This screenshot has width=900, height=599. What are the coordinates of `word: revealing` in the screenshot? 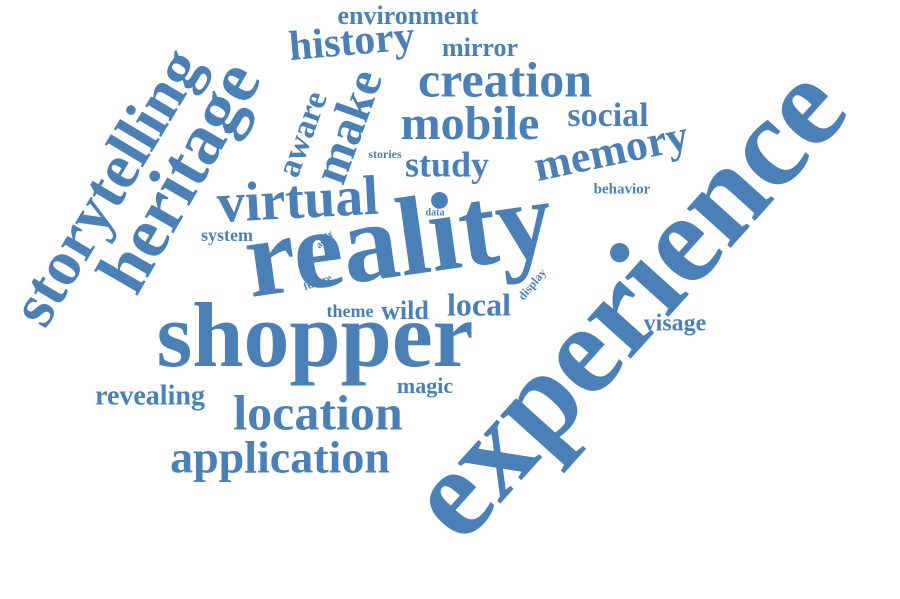 It's located at (150, 395).